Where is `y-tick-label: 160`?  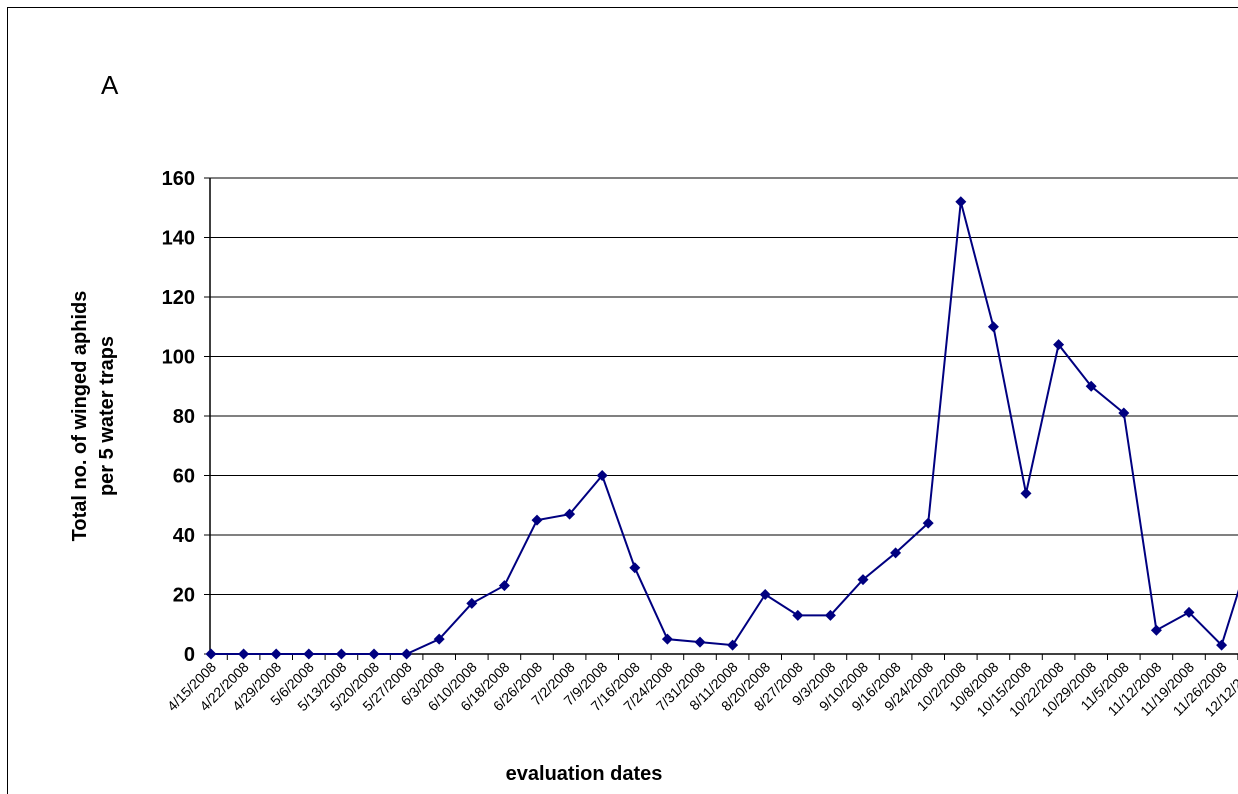 y-tick-label: 160 is located at coordinates (178, 179).